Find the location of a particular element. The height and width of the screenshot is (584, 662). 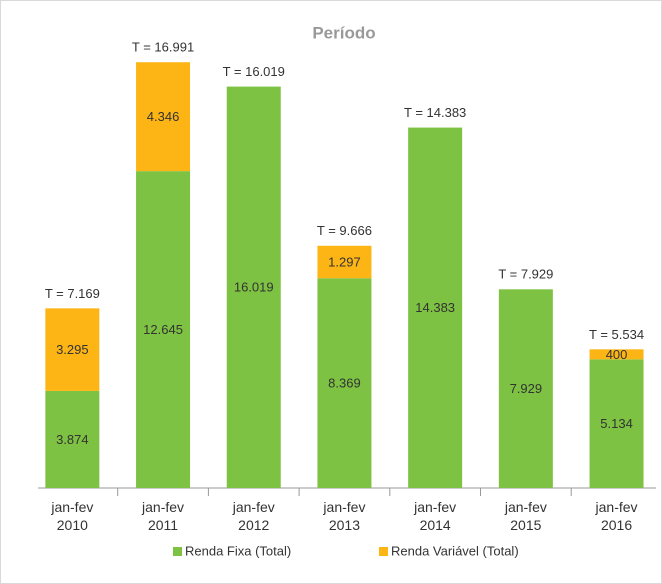

value-label: 5.134 is located at coordinates (616, 423).